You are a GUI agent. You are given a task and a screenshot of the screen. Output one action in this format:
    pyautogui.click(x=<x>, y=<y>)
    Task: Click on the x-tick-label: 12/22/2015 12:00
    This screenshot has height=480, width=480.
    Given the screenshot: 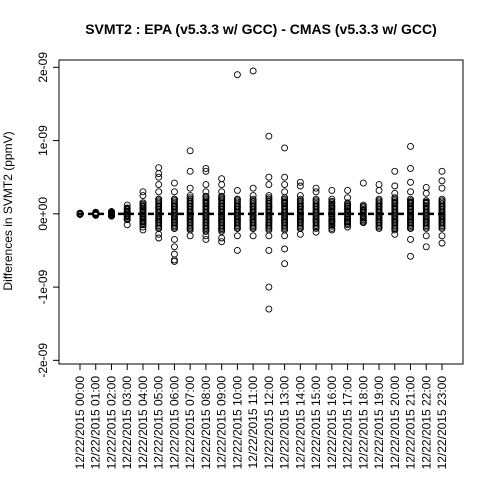 What is the action you would take?
    pyautogui.click(x=269, y=423)
    